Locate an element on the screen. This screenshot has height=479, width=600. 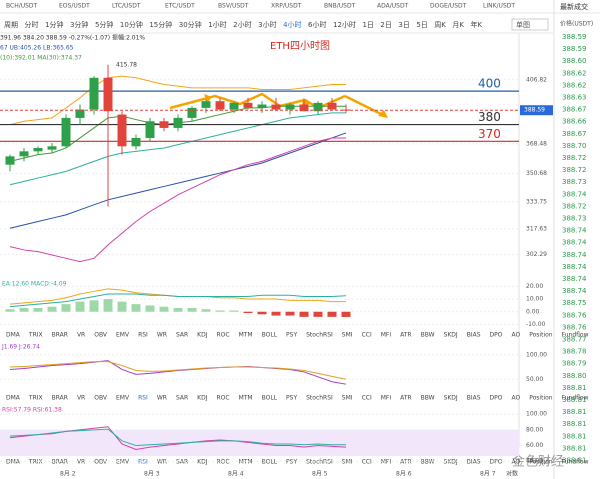
period: 15分钟 is located at coordinates (160, 24).